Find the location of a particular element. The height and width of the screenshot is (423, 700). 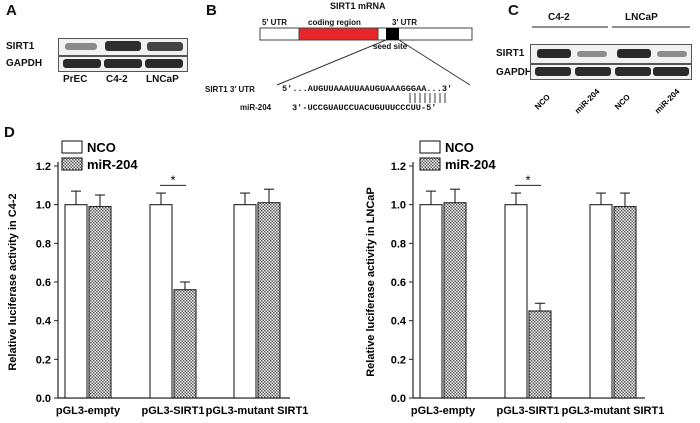

coding-region-label: coding region is located at coordinates (334, 22).